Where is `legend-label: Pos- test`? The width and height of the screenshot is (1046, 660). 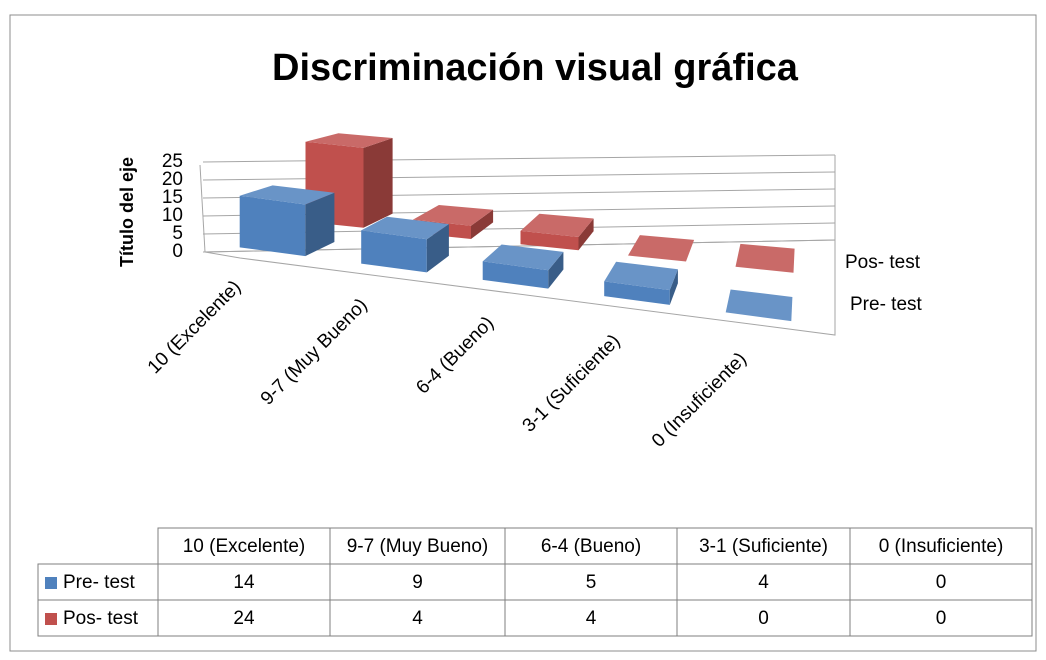
legend-label: Pos- test is located at coordinates (101, 618).